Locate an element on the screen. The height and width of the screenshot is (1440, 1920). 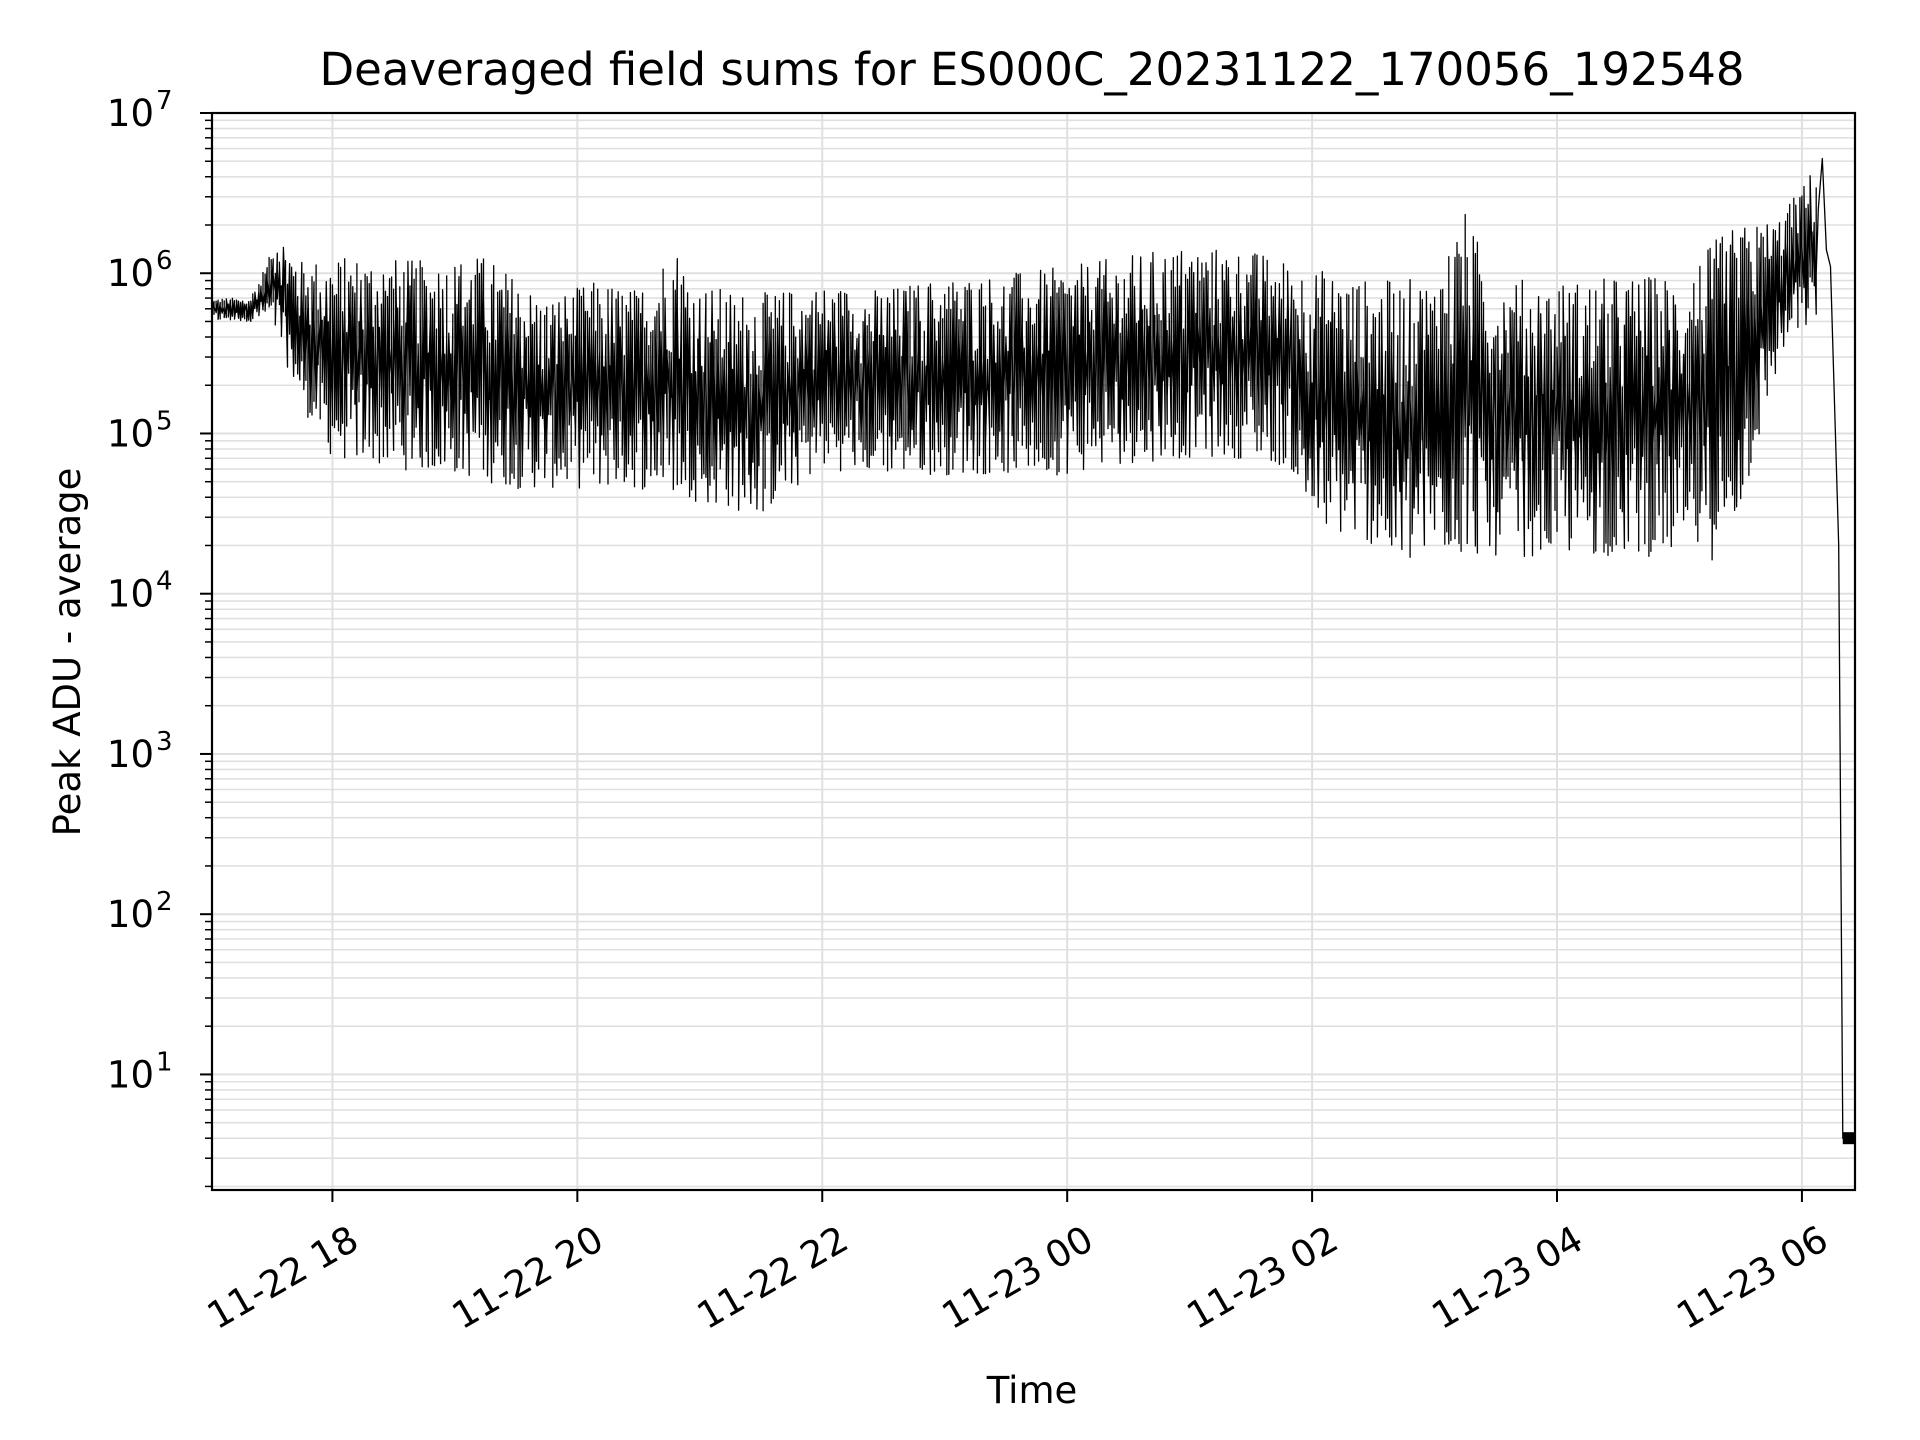
y-tick-exponent: 4 is located at coordinates (164, 582).